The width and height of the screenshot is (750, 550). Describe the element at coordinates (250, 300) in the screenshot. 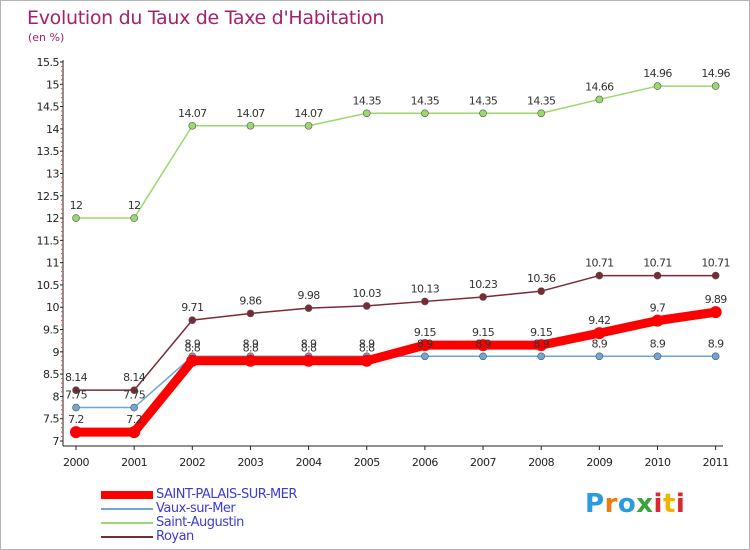

I see `data-label-3: 9.86` at that location.